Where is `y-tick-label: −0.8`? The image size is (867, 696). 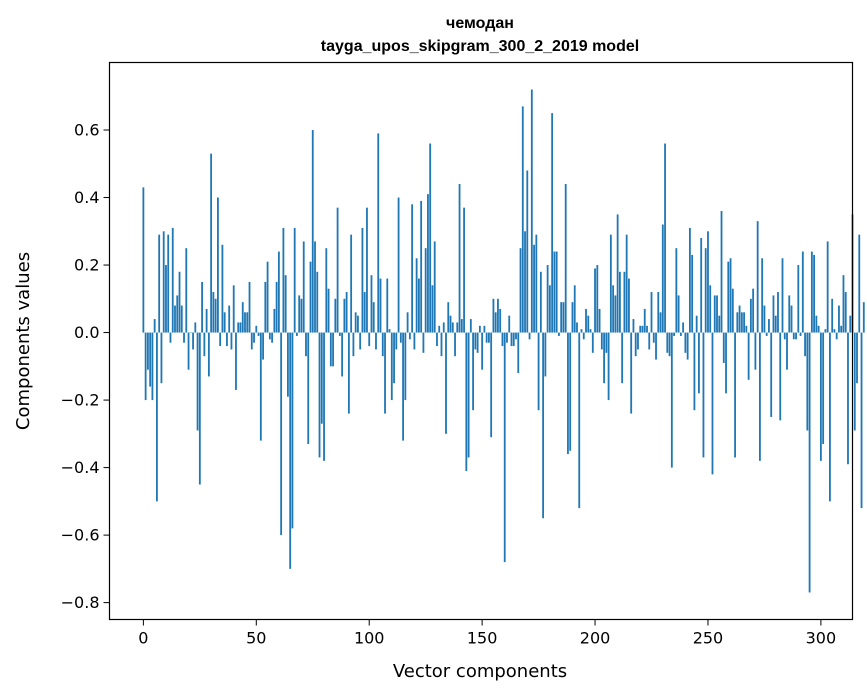
y-tick-label: −0.8 is located at coordinates (80, 602).